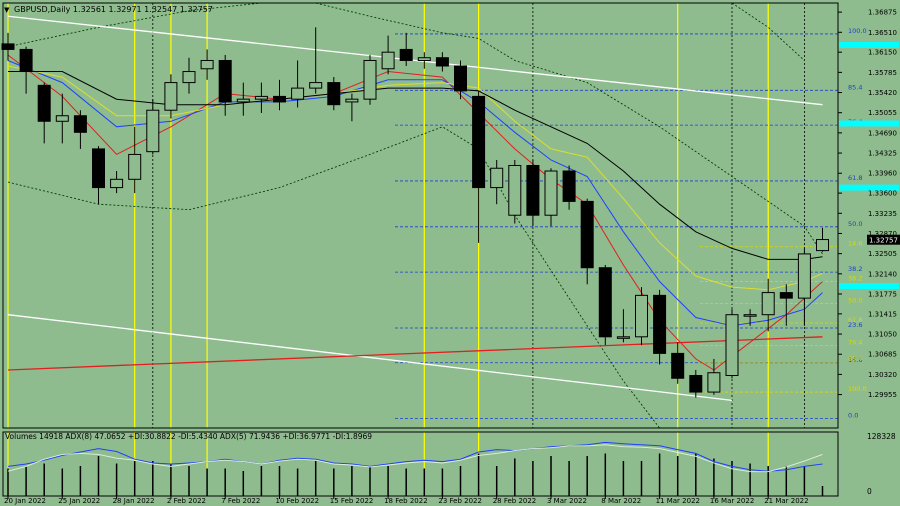 The height and width of the screenshot is (506, 900). Describe the element at coordinates (882, 174) in the screenshot. I see `price-tick-label: 1.33960` at that location.